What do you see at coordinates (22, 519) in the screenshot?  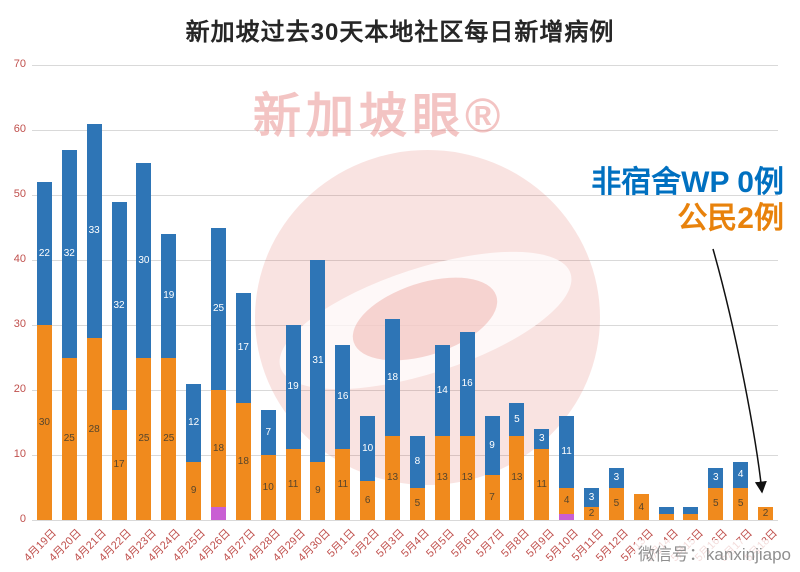 I see `y-axis-tick-label: 0` at bounding box center [22, 519].